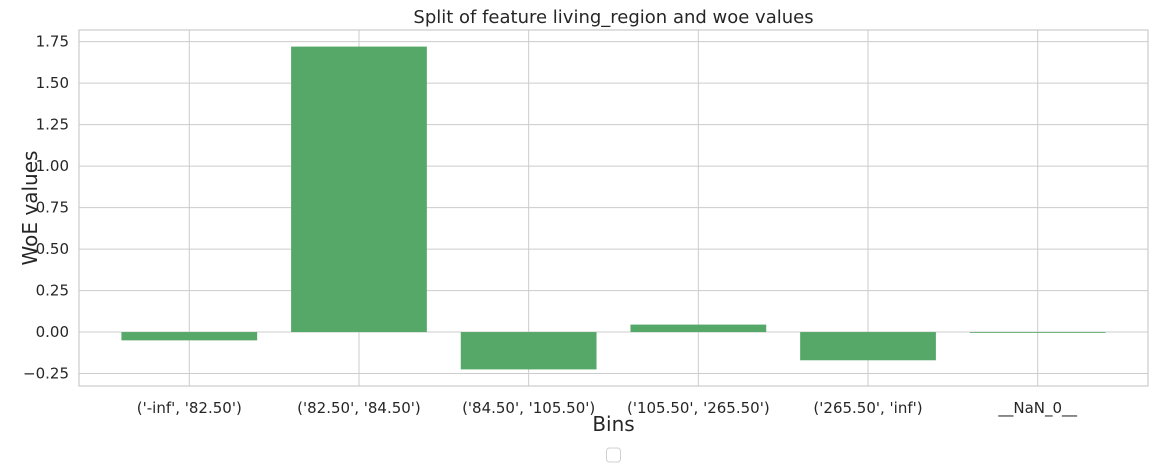  Describe the element at coordinates (52, 125) in the screenshot. I see `y-tick-label: 1.25` at that location.